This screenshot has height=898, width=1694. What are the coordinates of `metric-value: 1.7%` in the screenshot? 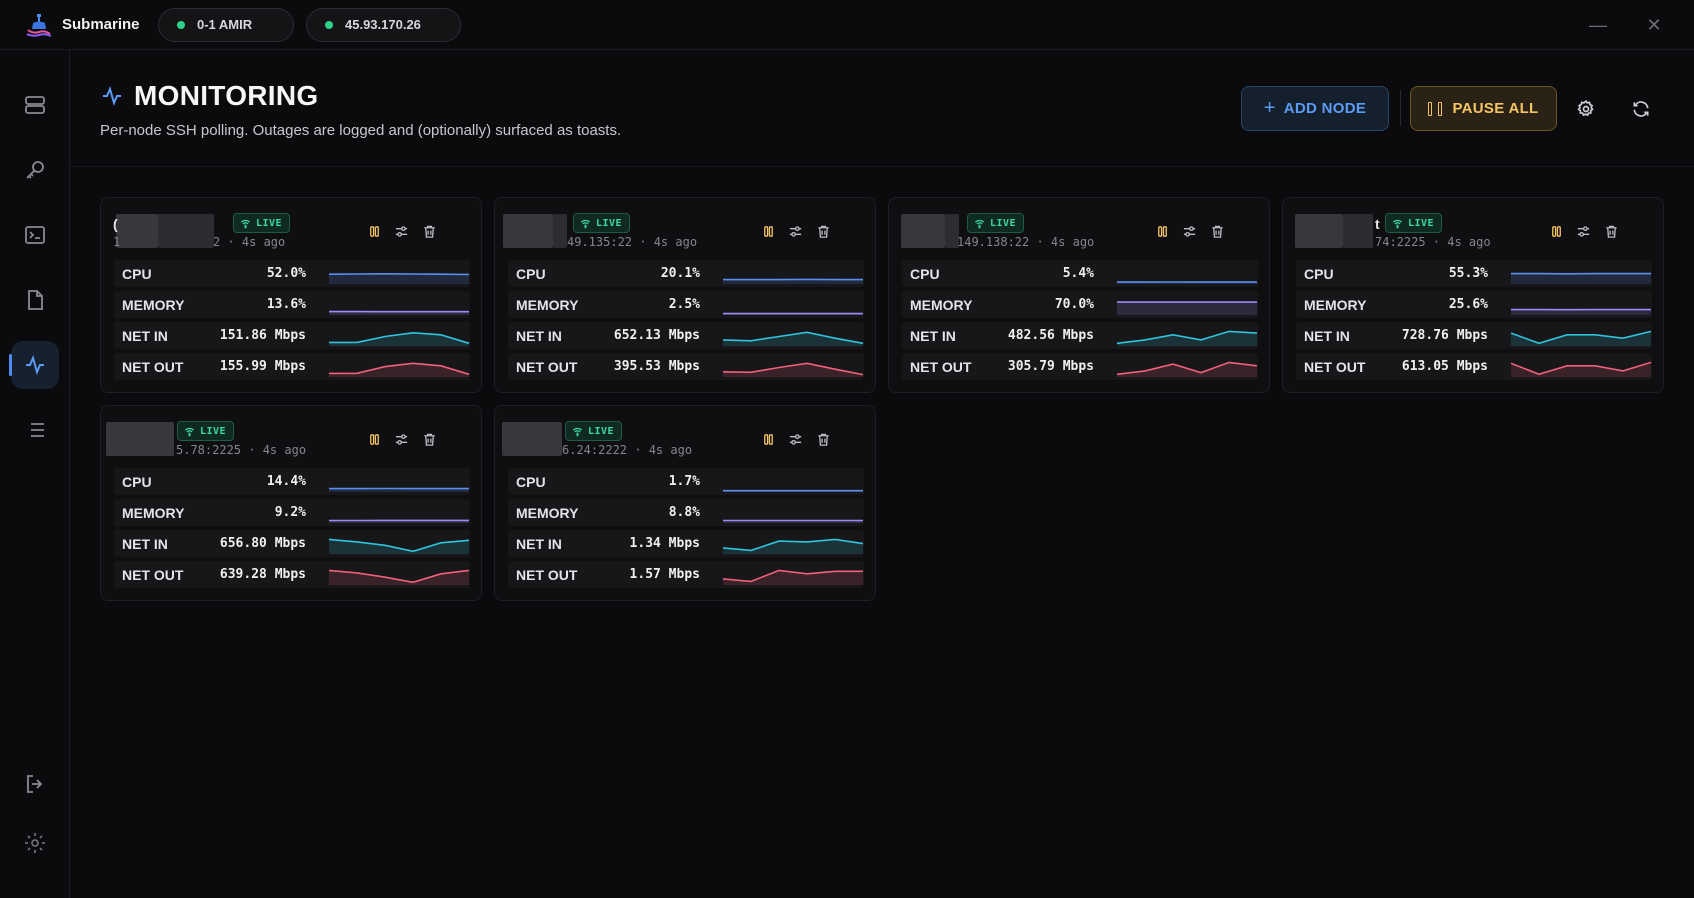 It's located at (684, 481).